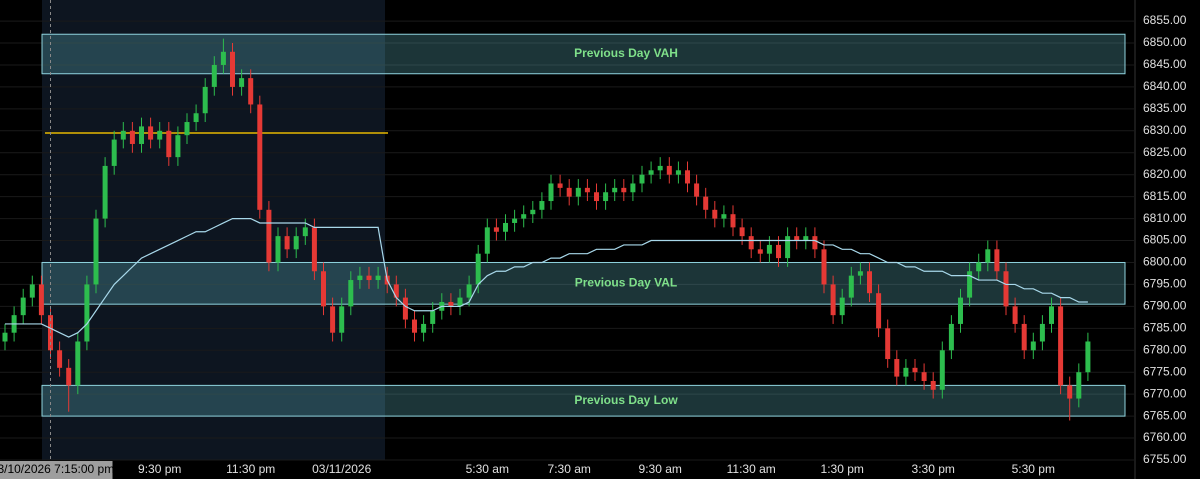 The height and width of the screenshot is (479, 1200). I want to click on zone-label: Previous Day Low, so click(626, 400).